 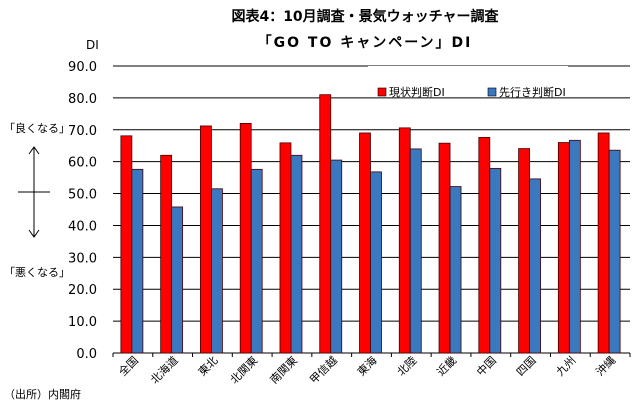 What do you see at coordinates (365, 43) in the screenshot?
I see `chart-subtitle: 「GO TO キャンペーン」DI` at bounding box center [365, 43].